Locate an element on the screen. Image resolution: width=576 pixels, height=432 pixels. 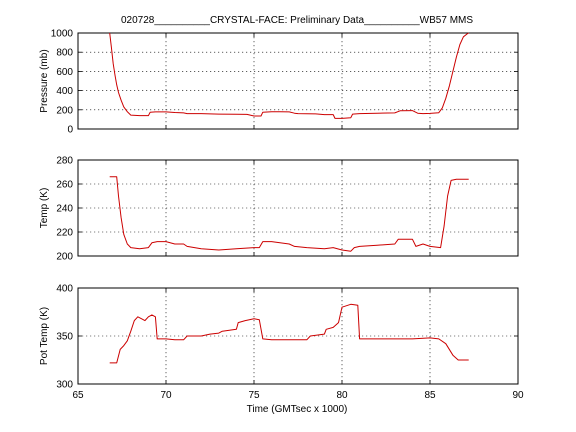
y-tick-label: 600 is located at coordinates (64, 72).